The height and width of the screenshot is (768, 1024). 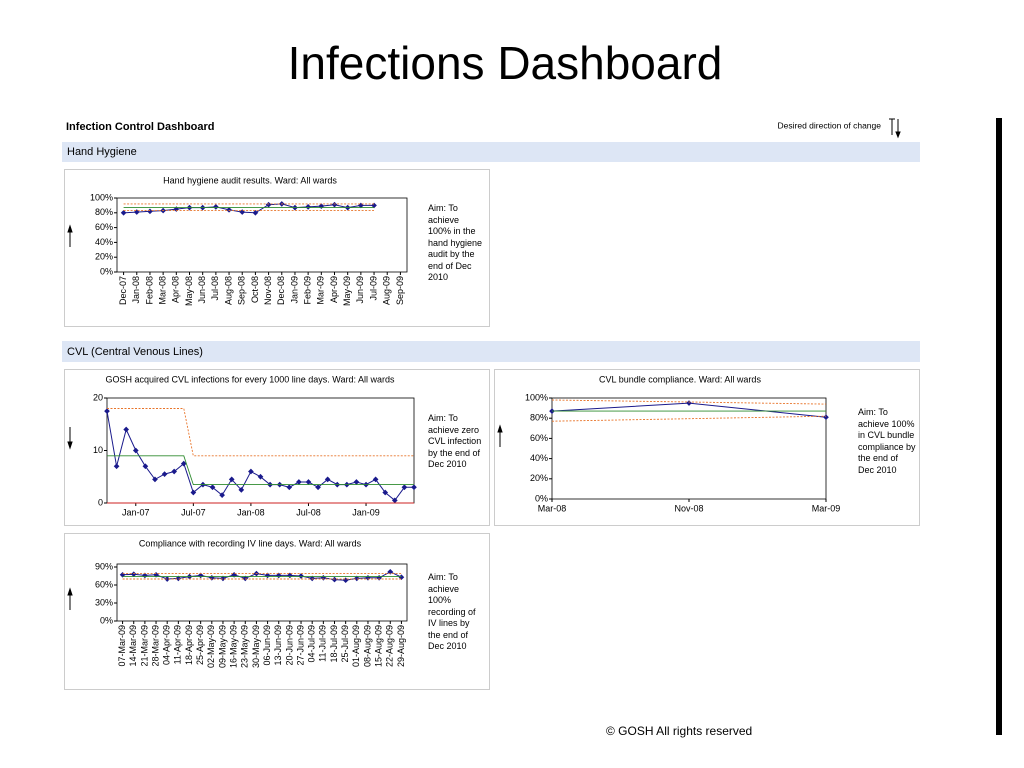 I want to click on x-tick-label: Jun-09, so click(x=360, y=290).